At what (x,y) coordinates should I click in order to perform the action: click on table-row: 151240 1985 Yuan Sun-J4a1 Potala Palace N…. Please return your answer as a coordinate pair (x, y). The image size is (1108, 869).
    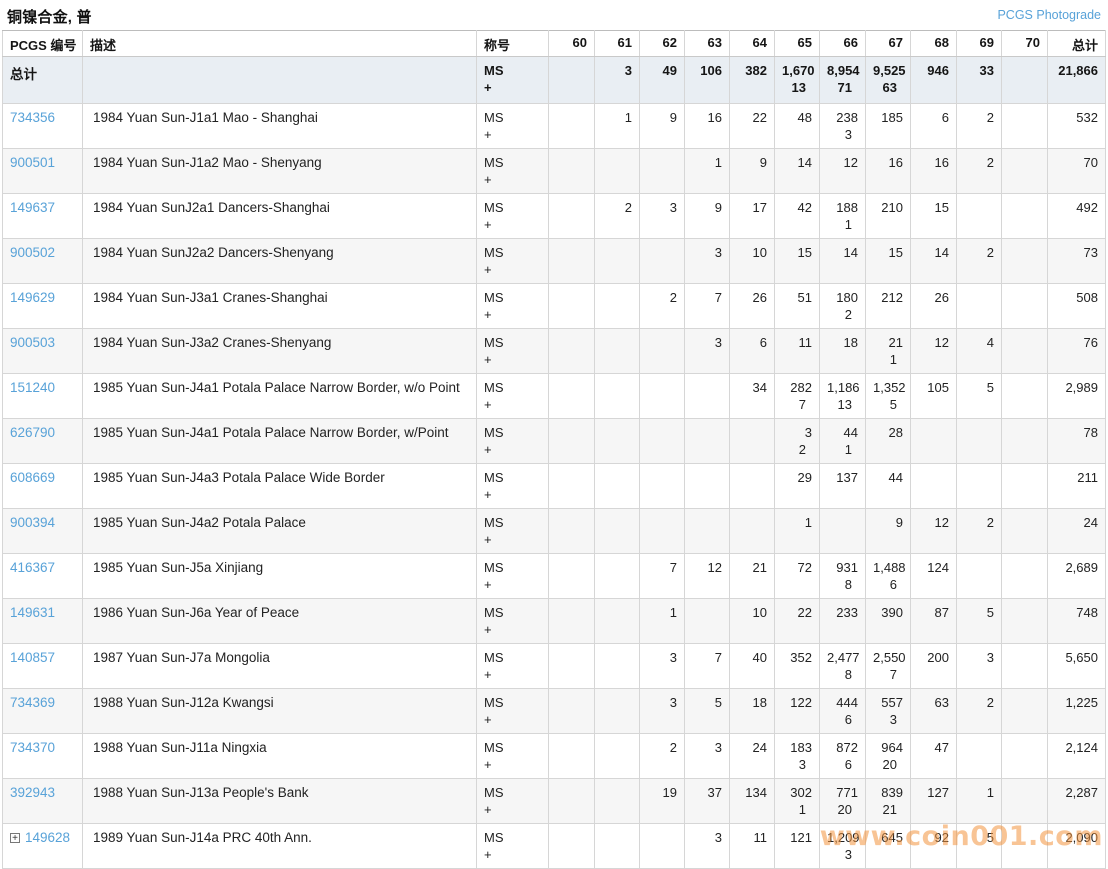
    Looking at the image, I should click on (554, 396).